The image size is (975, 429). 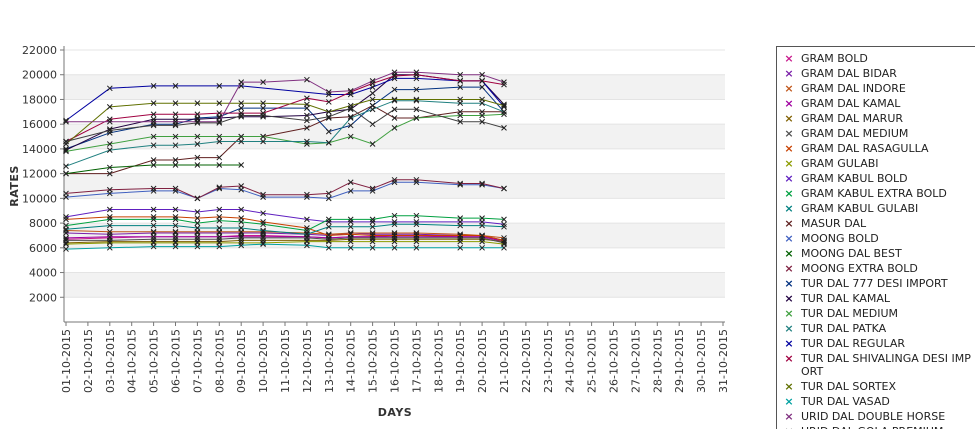 I want to click on x-tick-label: 16-10-2015, so click(x=395, y=361).